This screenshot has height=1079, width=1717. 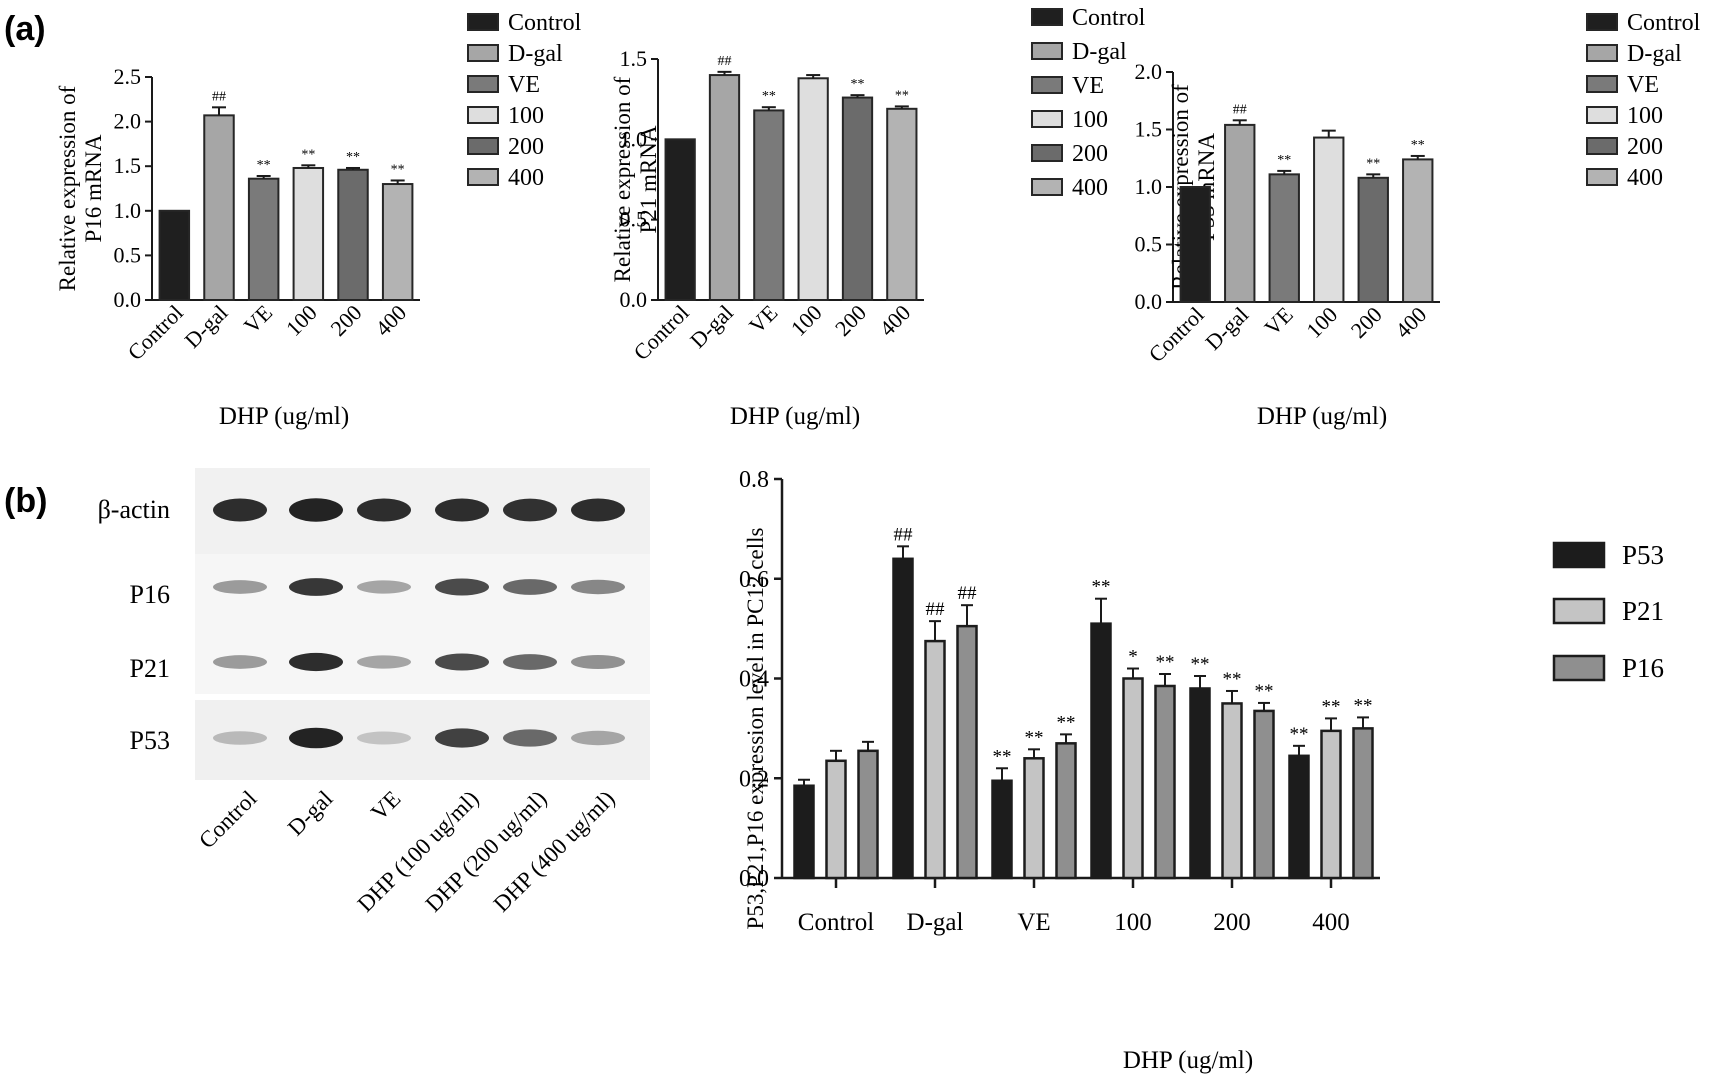 I want to click on y-tick-label: 0.8, so click(x=754, y=480).